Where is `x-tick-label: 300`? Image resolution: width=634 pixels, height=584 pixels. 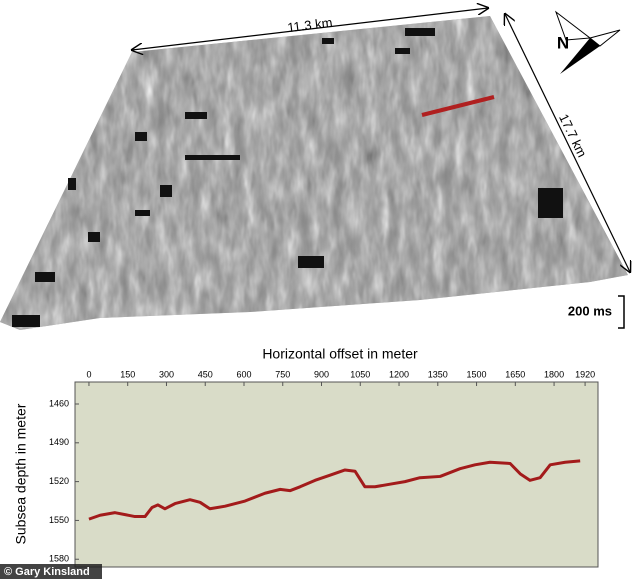
x-tick-label: 300 is located at coordinates (166, 374).